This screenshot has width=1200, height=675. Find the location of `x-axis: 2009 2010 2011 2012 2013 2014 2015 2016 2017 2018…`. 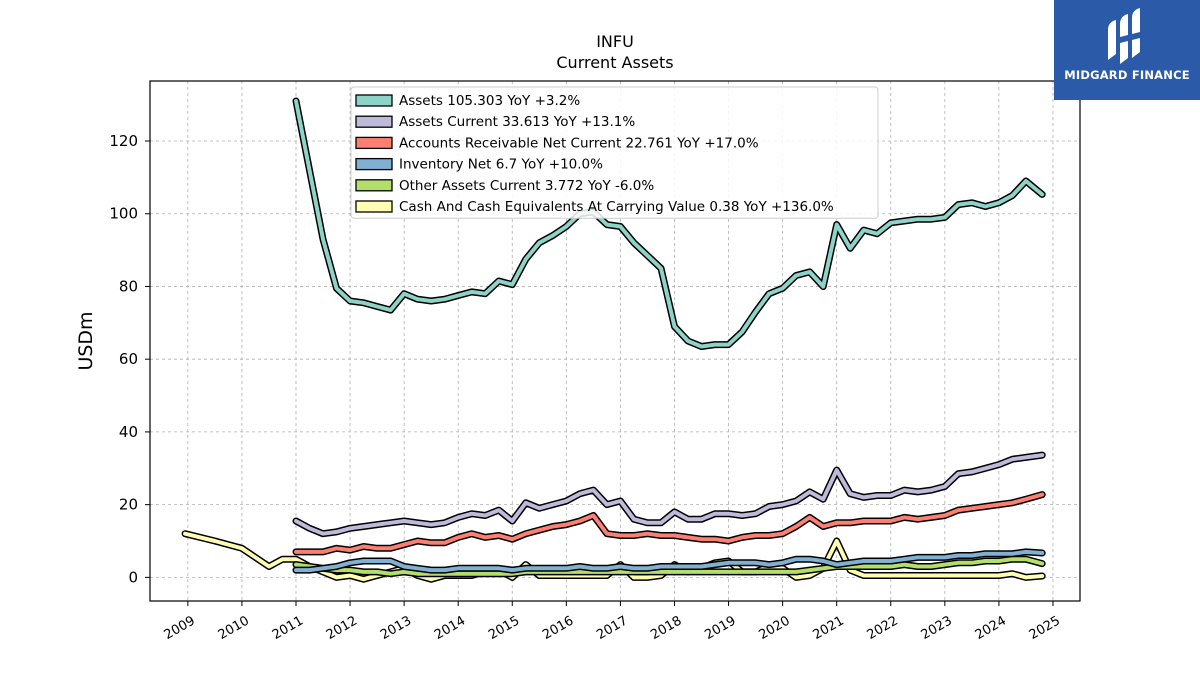

x-axis: 2009 2010 2011 2012 2013 2014 2015 2016 2017 2018… is located at coordinates (612, 622).